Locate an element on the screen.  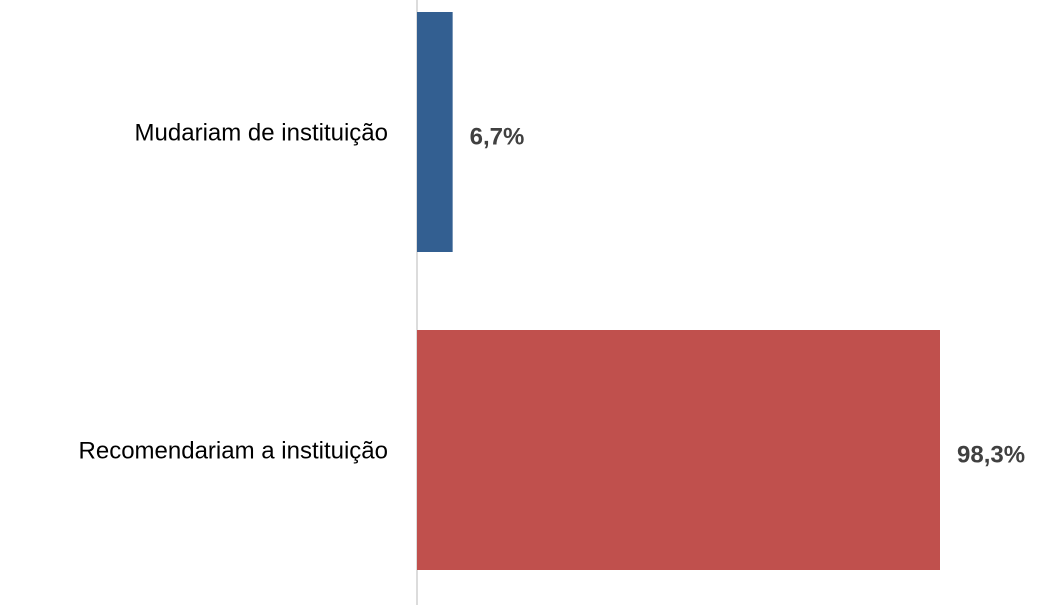
category-label: Mudariam de instituição is located at coordinates (261, 132).